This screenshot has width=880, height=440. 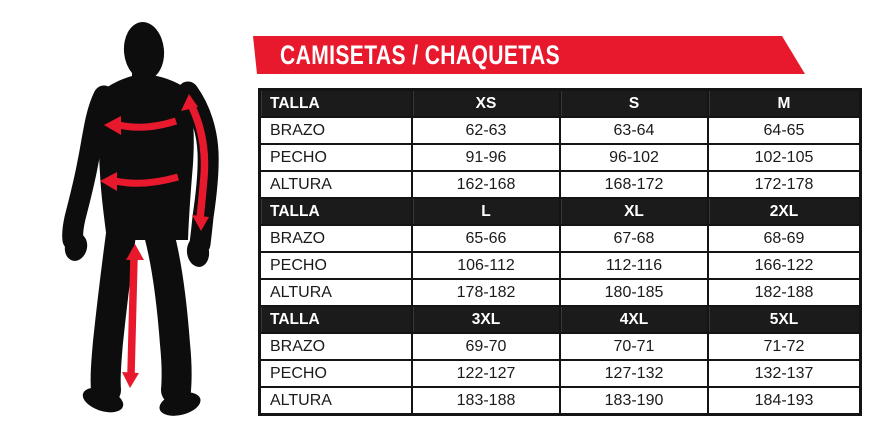 I want to click on measure-value-cell: 172-178, so click(x=784, y=184).